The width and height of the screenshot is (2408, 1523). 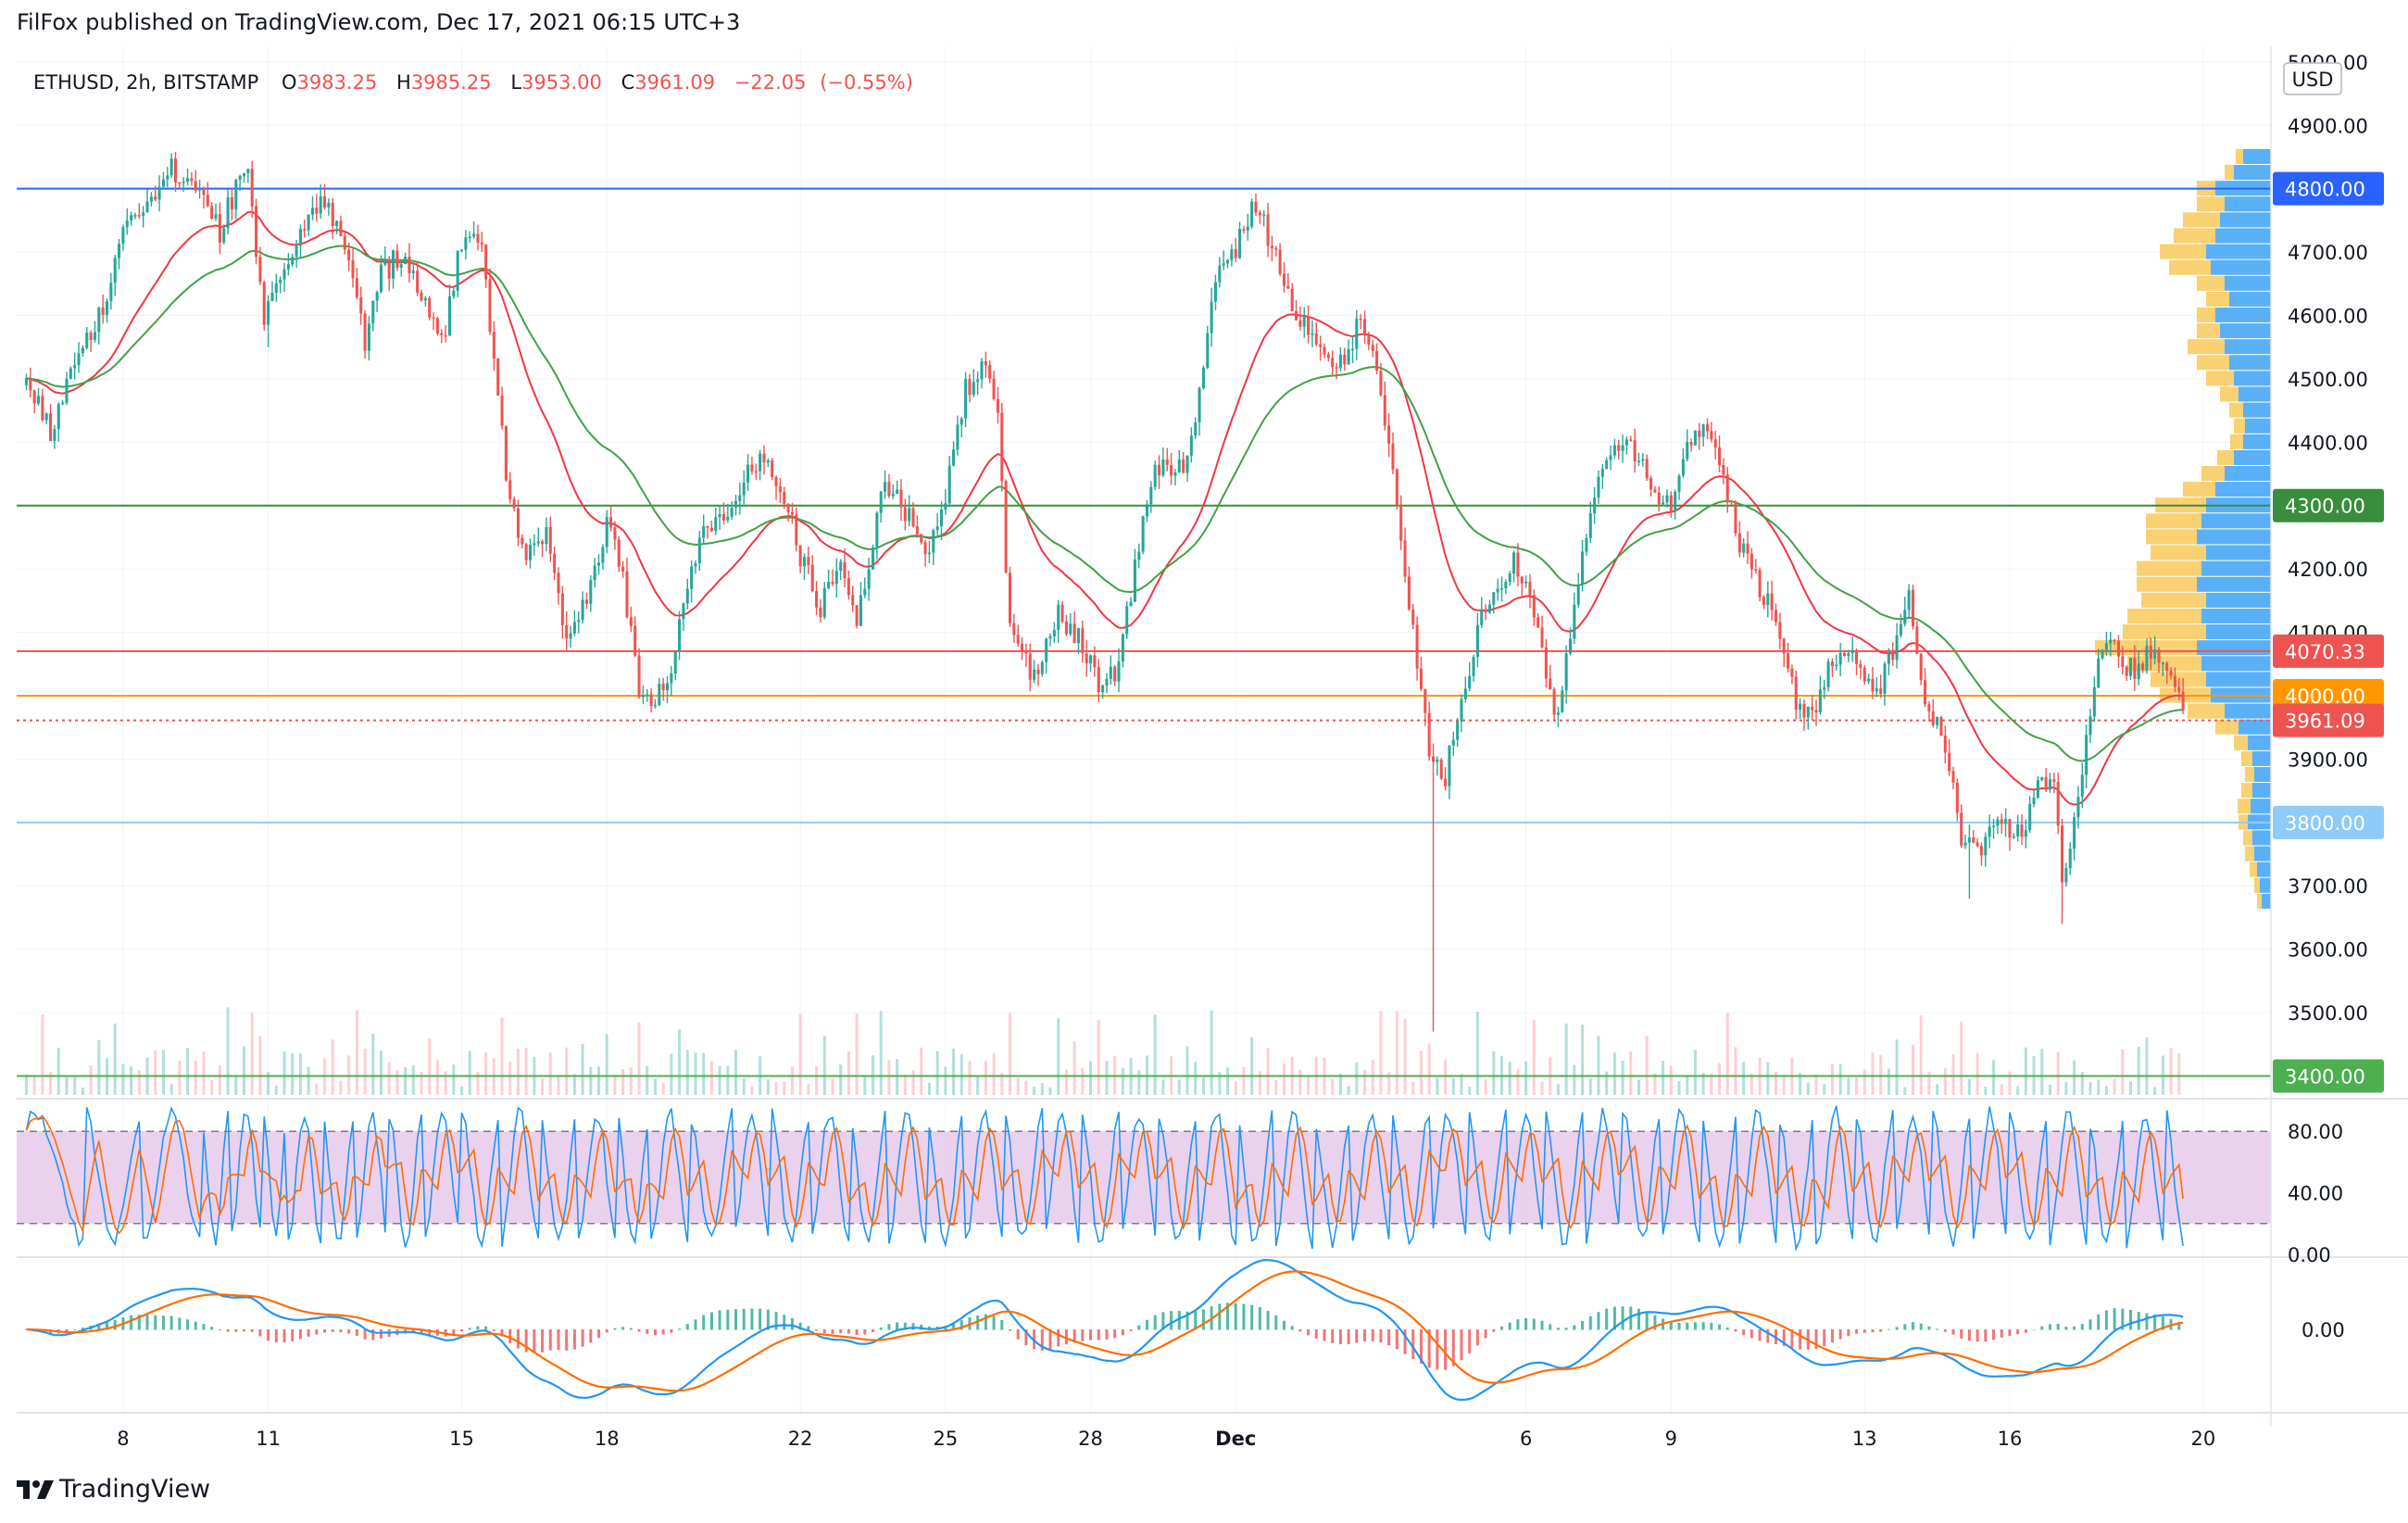 I want to click on vp-down-bar, so click(x=2244, y=806).